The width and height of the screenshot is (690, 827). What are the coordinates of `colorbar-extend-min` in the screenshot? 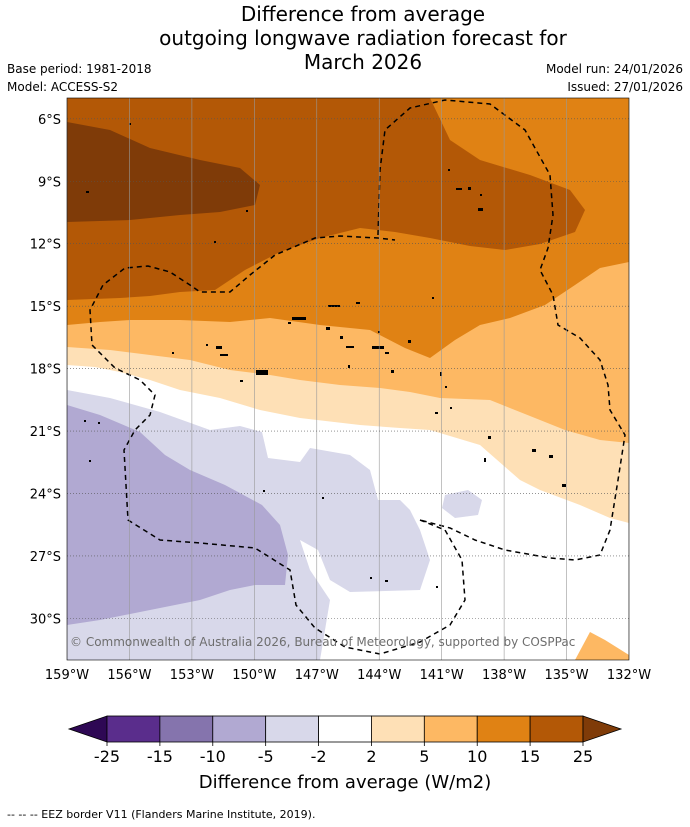 It's located at (87, 729).